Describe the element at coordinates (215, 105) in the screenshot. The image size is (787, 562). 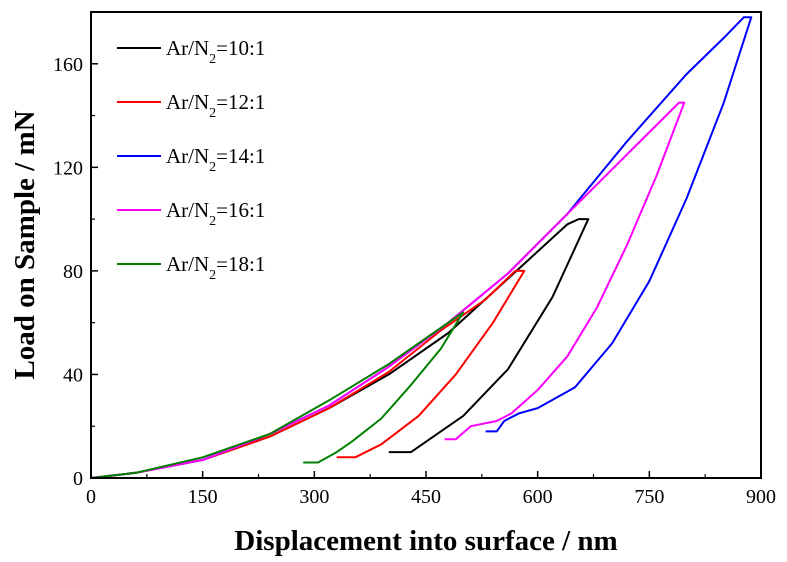
I see `legend-label-2: Ar/N2=12:1` at that location.